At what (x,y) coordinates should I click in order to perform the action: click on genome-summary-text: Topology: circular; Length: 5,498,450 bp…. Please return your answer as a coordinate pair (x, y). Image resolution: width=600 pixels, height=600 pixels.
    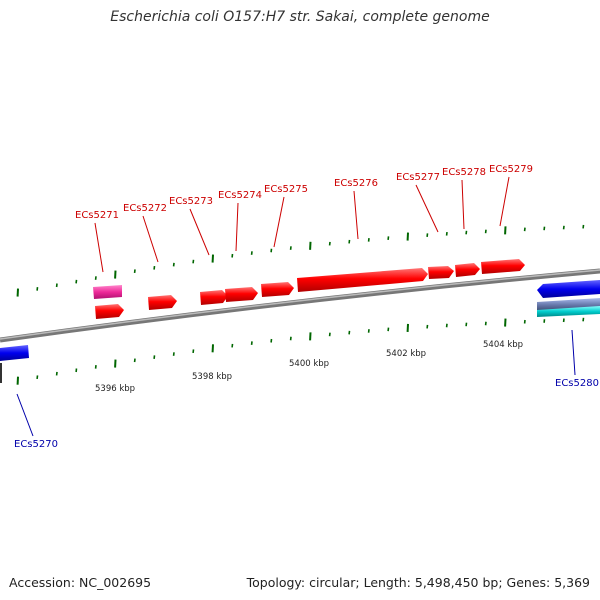
    Looking at the image, I should click on (418, 582).